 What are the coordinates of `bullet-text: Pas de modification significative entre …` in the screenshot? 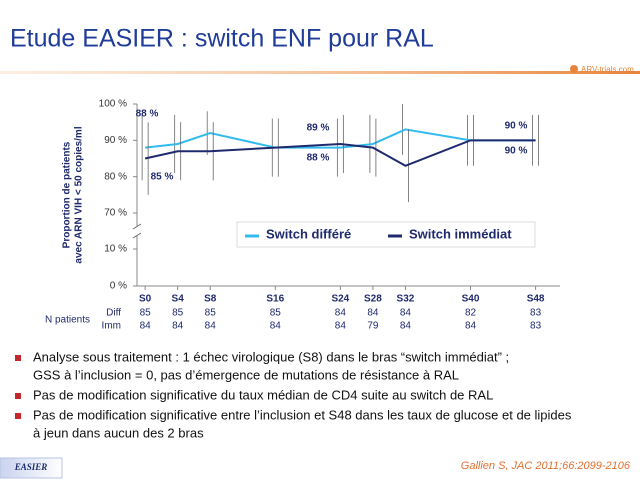 It's located at (302, 414).